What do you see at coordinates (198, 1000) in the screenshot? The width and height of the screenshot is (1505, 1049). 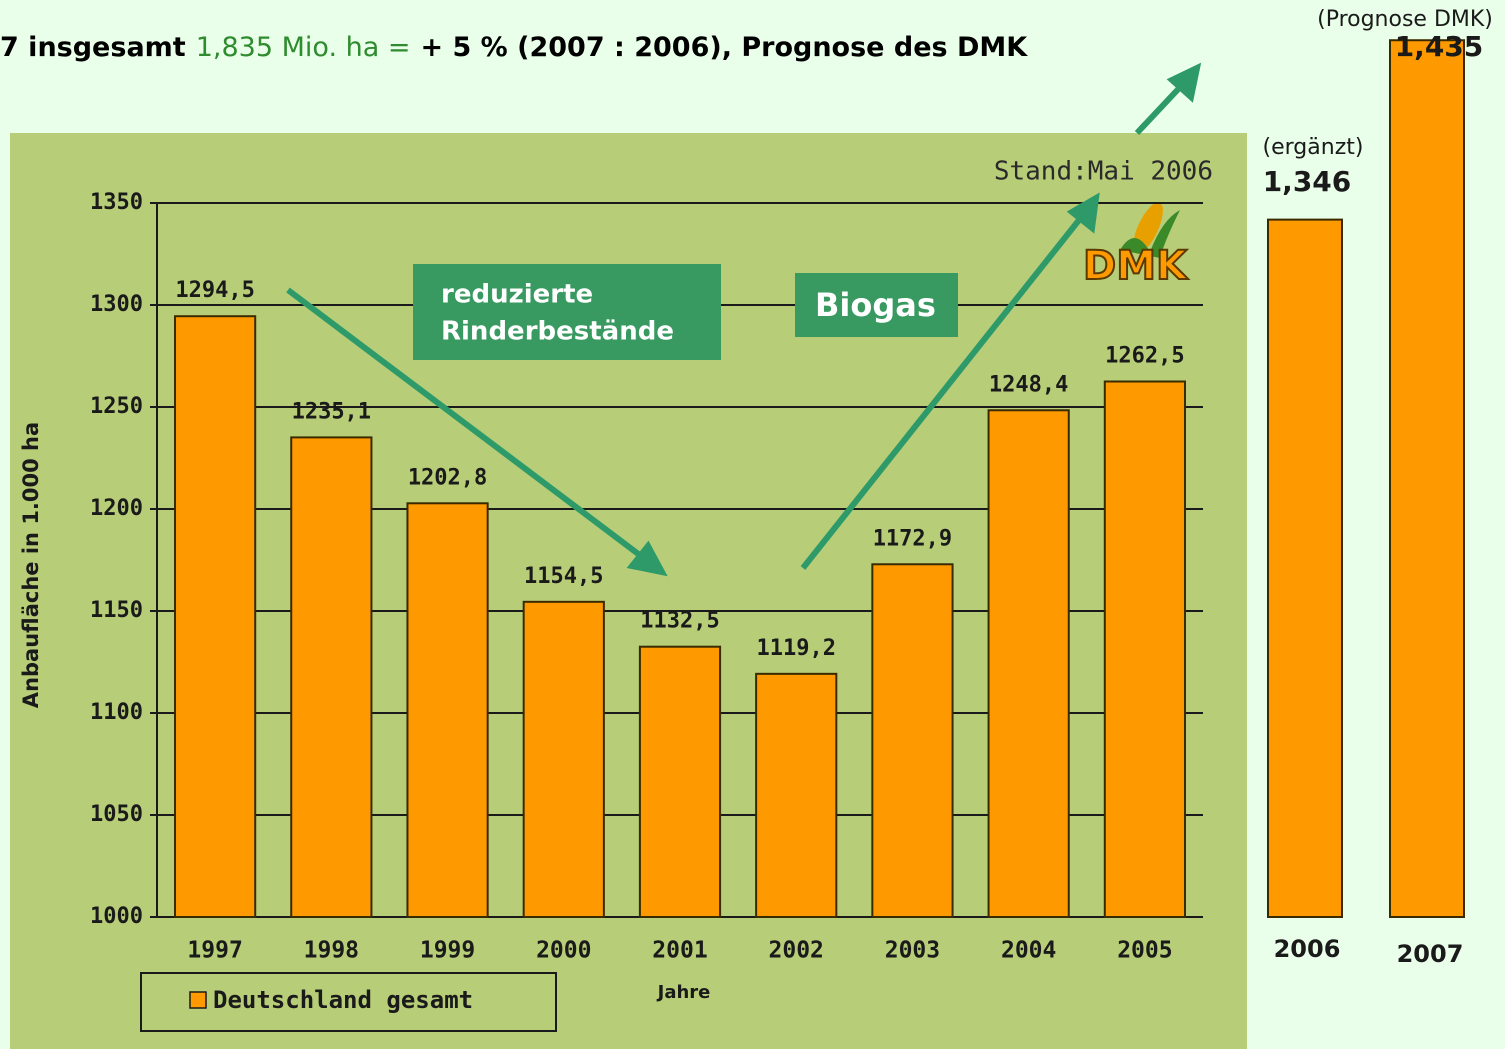 I see `legend-swatch` at bounding box center [198, 1000].